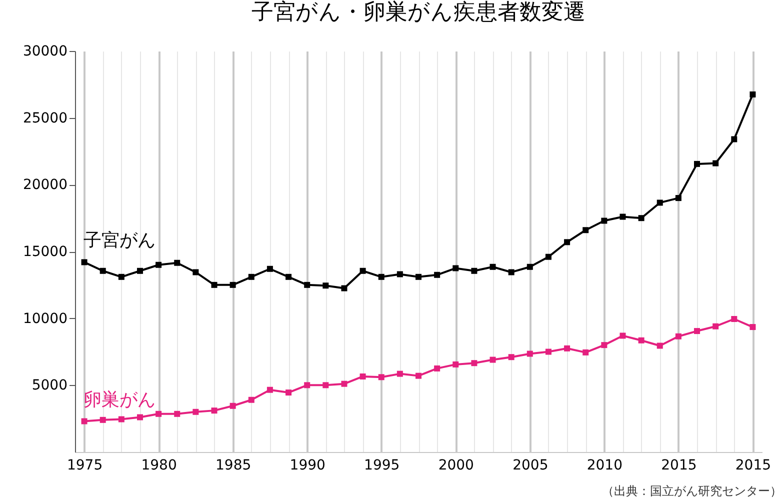 This screenshot has height=500, width=784. Describe the element at coordinates (419, 12) in the screenshot. I see `chart-title: 子宮がん・卵巣がん疾患者数変遷` at that location.